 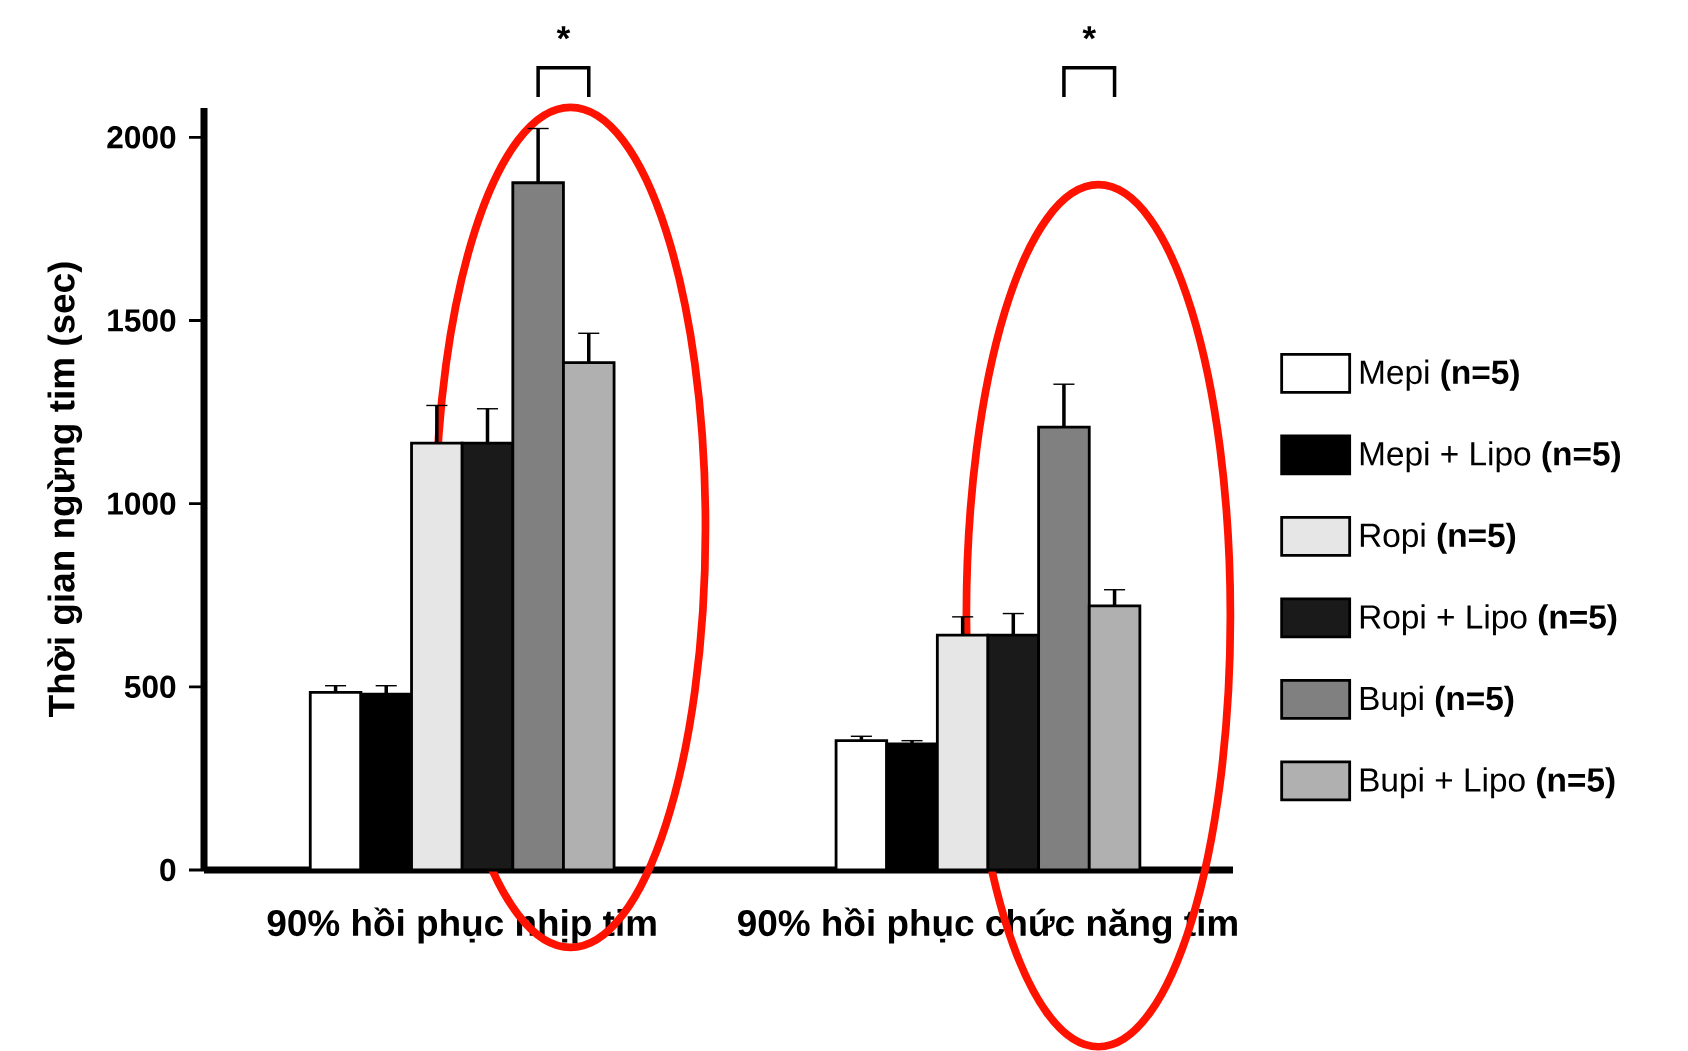 I want to click on y-tick-label: 0, so click(x=168, y=870).